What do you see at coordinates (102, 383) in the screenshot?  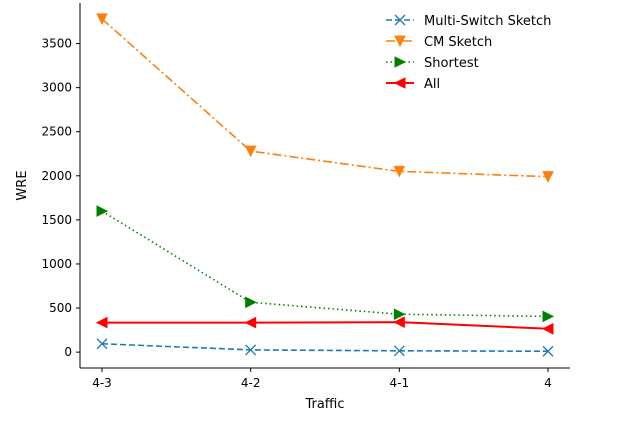 I see `x-tick-label: 4-3` at bounding box center [102, 383].